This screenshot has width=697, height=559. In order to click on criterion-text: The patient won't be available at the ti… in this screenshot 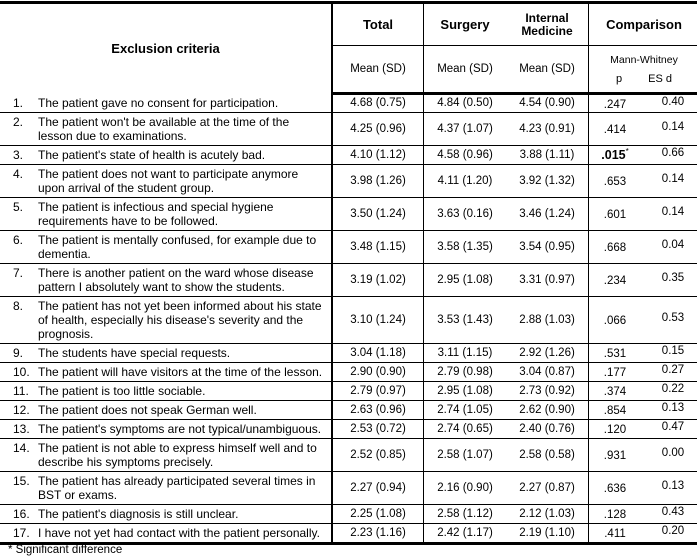, I will do `click(164, 128)`.